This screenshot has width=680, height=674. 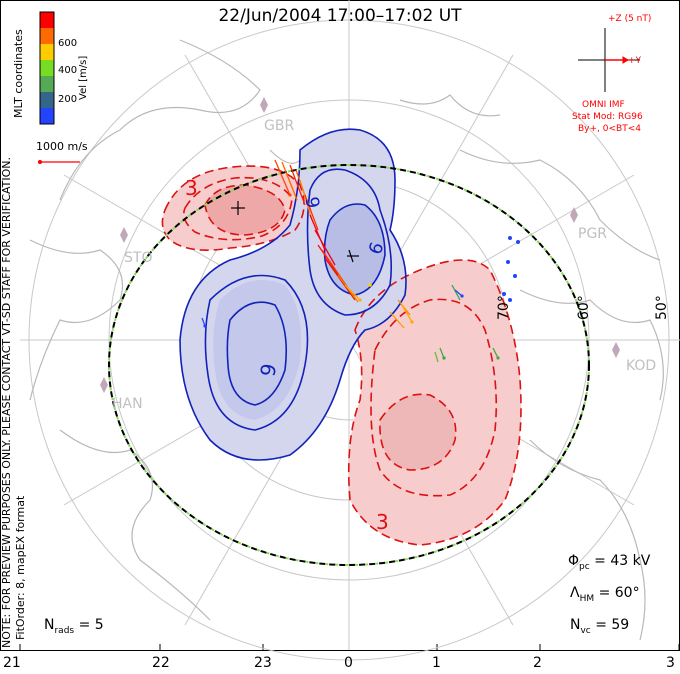 What do you see at coordinates (603, 105) in the screenshot?
I see `imf-source: OMNI IMF` at bounding box center [603, 105].